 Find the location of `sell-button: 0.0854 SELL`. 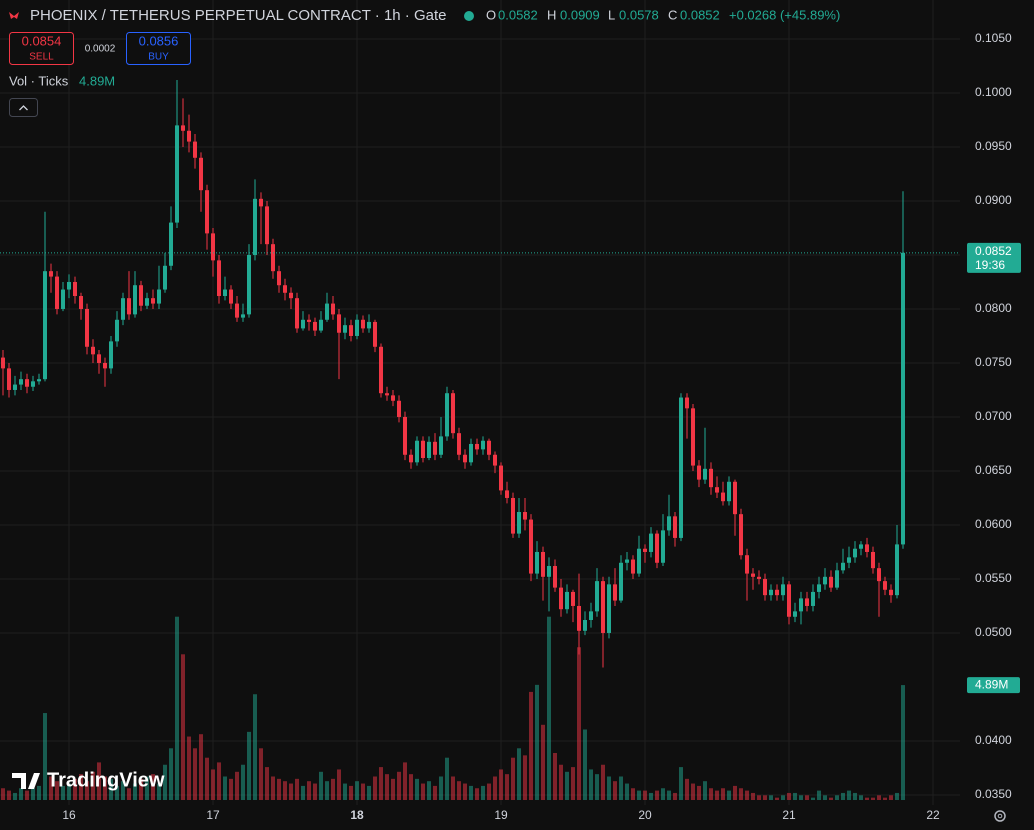

sell-button: 0.0854 SELL is located at coordinates (41, 48).